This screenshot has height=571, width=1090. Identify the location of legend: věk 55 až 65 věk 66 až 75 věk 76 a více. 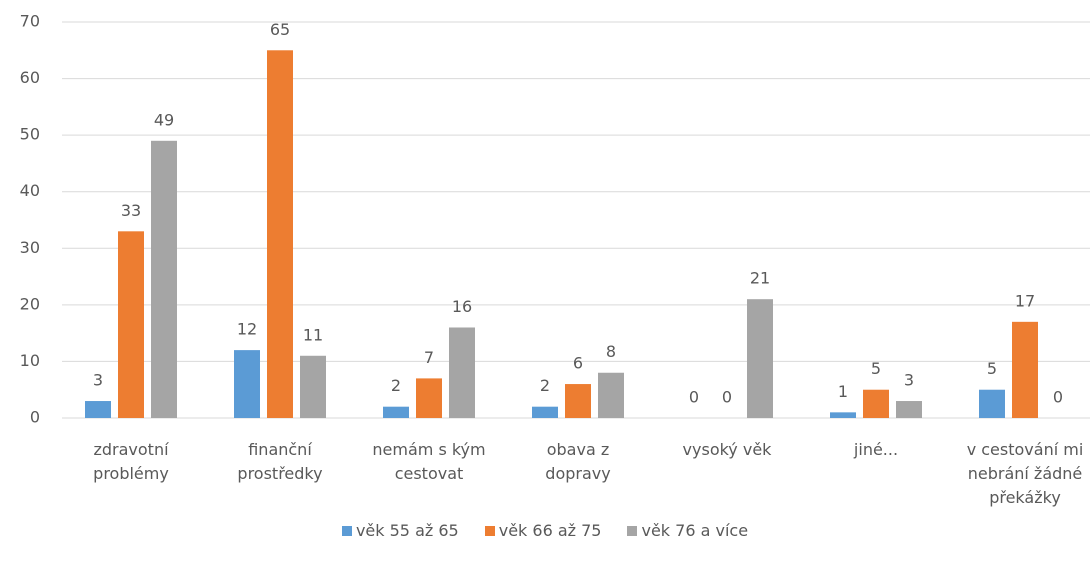
(545, 530).